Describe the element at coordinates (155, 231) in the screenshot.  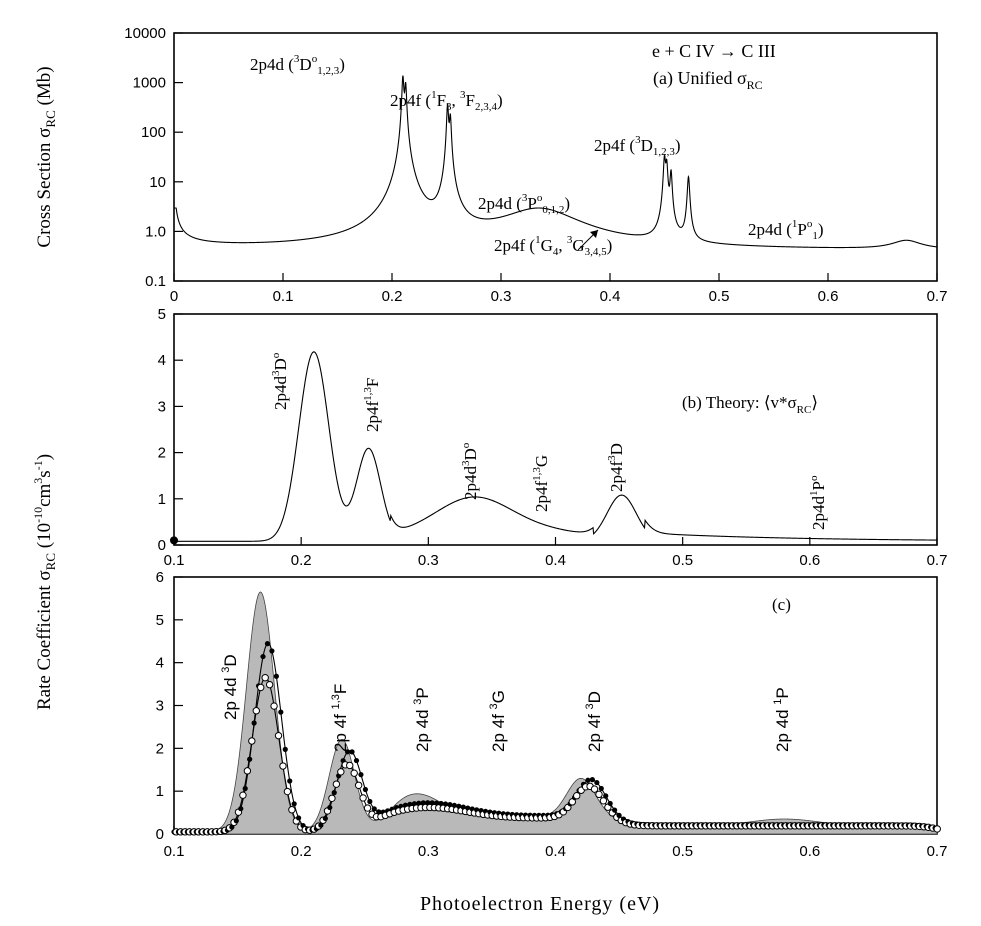
I see `a-y-tick-label: 1.0` at that location.